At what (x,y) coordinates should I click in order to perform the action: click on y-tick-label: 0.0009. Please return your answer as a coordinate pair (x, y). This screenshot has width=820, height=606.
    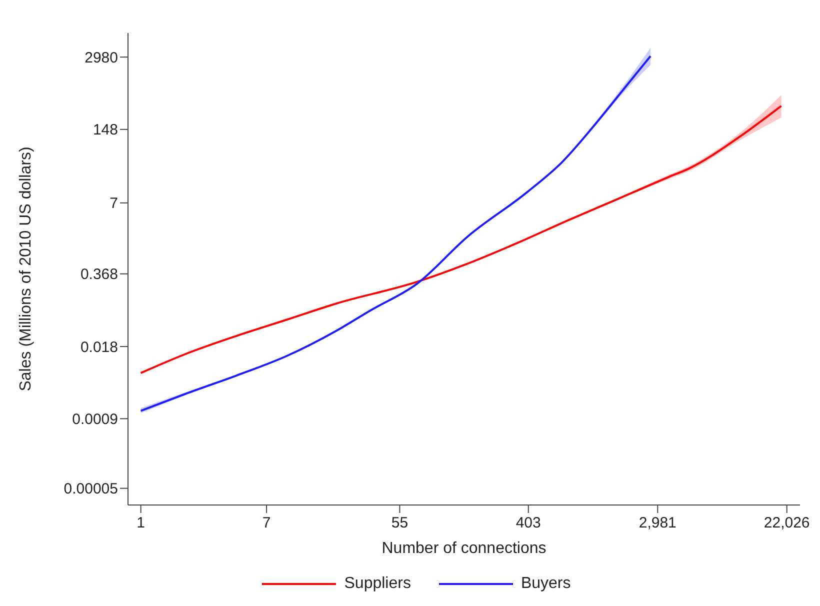
    Looking at the image, I should click on (95, 419).